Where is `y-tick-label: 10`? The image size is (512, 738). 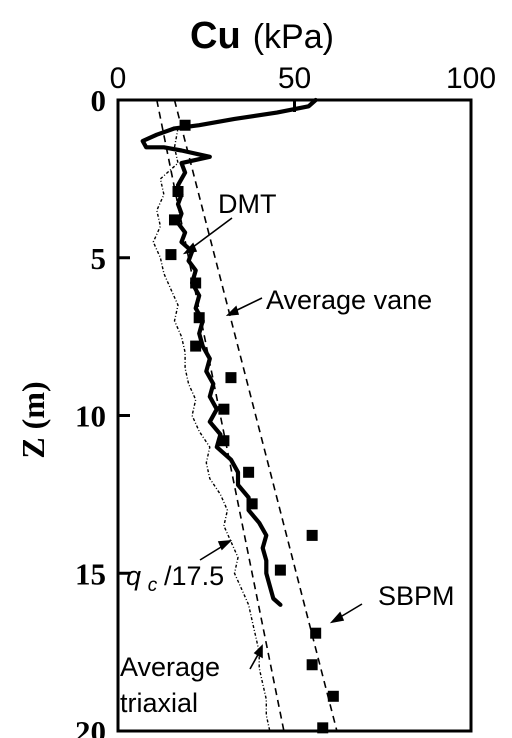
y-tick-label: 10 is located at coordinates (90, 416).